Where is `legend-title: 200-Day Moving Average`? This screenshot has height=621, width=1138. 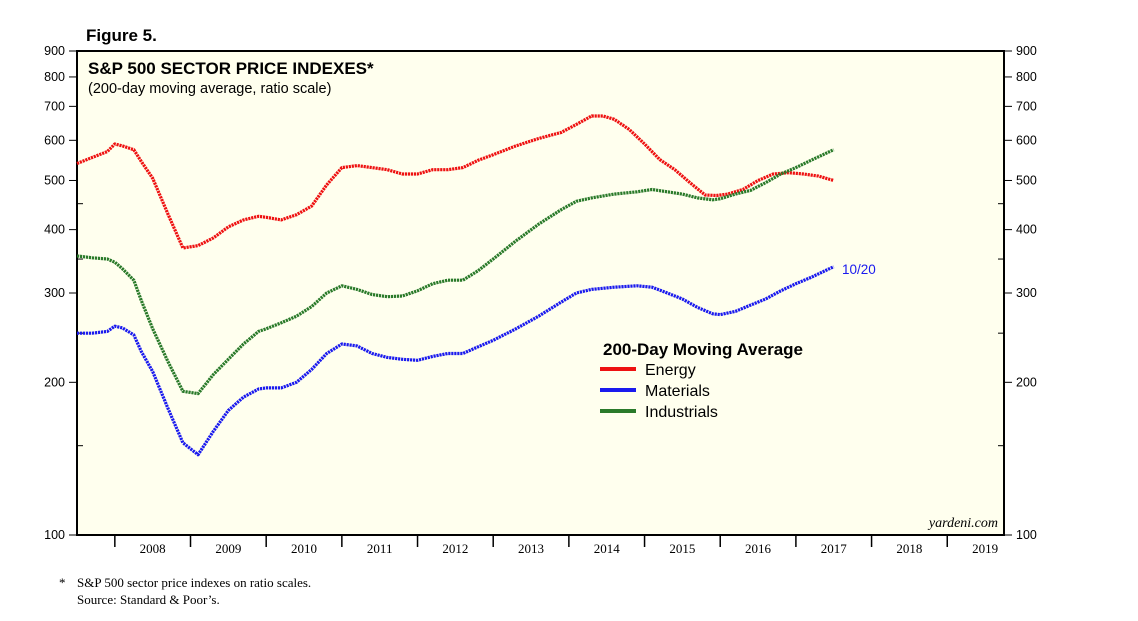
legend-title: 200-Day Moving Average is located at coordinates (703, 349).